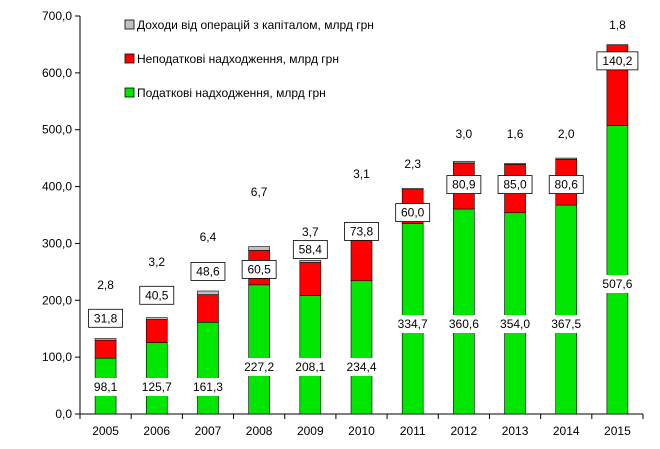 Image resolution: width=660 pixels, height=449 pixels. I want to click on capital-value-label: 3,1, so click(361, 174).